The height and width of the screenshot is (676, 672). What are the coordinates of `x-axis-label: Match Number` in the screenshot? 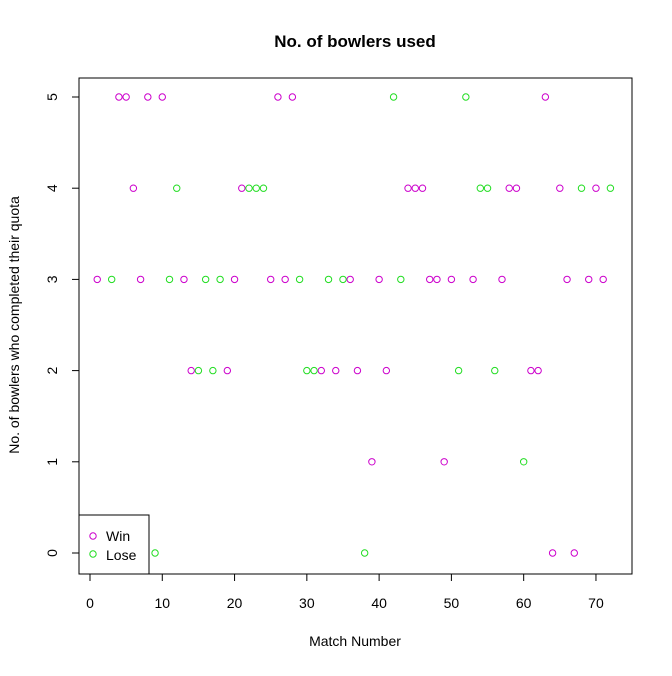 It's located at (355, 641).